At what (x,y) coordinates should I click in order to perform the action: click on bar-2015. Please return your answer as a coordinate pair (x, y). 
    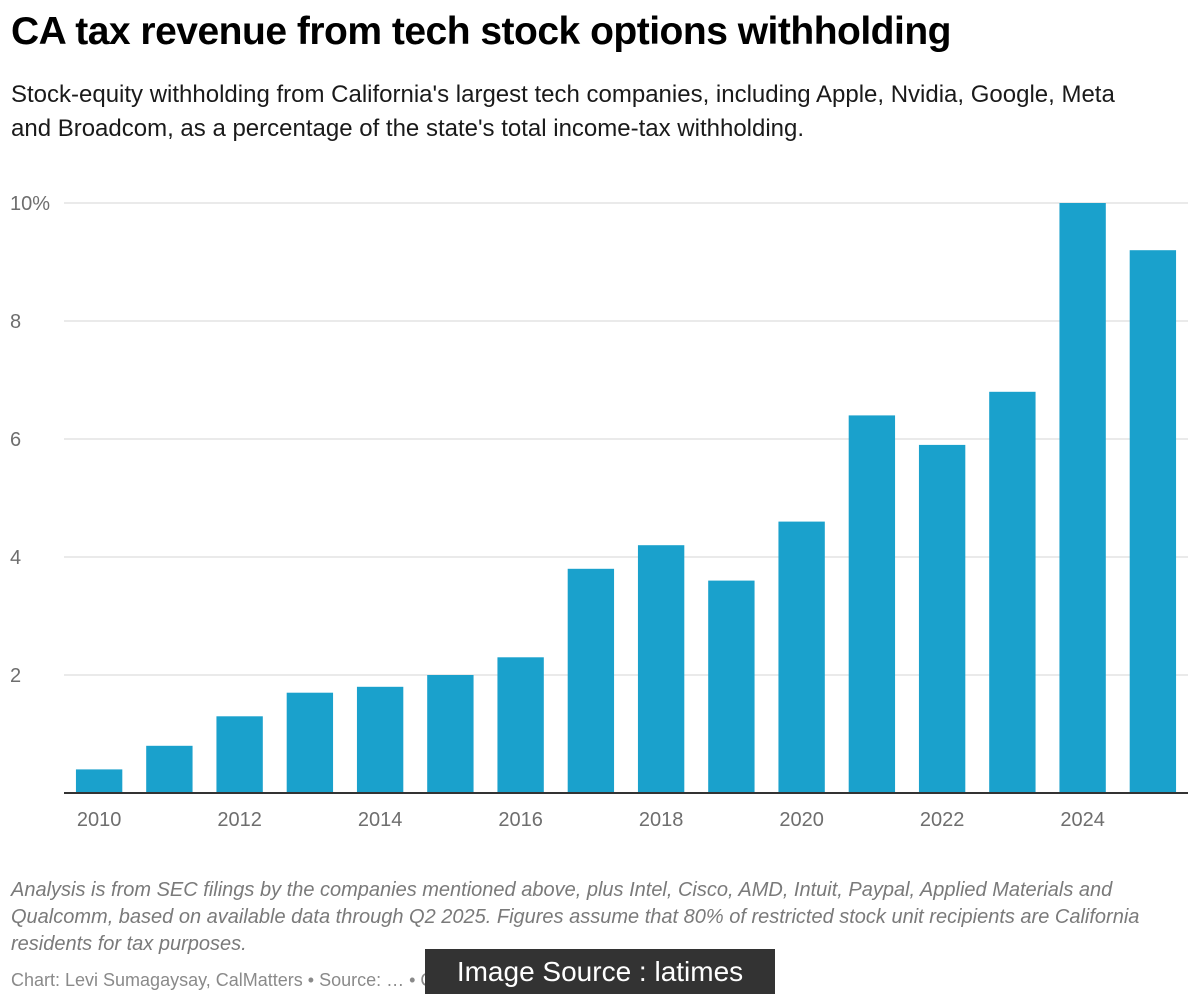
    Looking at the image, I should click on (450, 734).